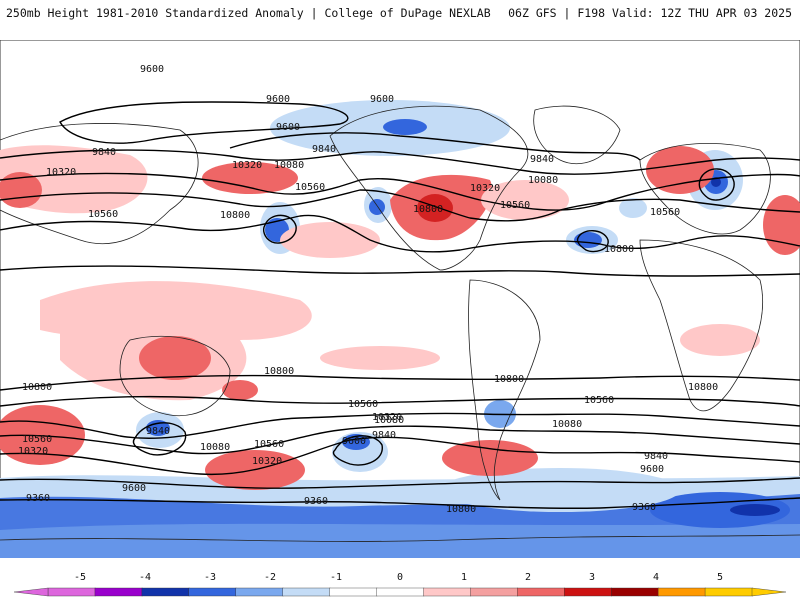 The image size is (800, 600). What do you see at coordinates (528, 577) in the screenshot?
I see `colorbar-tick-label: 2` at bounding box center [528, 577].